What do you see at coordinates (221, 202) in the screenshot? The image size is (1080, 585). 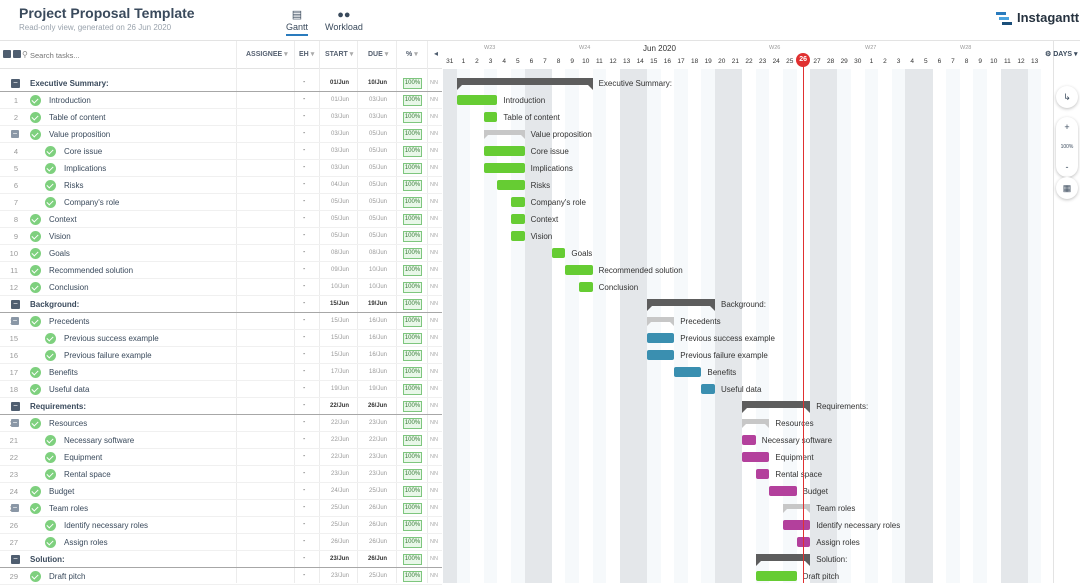 I see `task-row: 7 Company's role - 05/Jun 05/Jun 100% NN` at bounding box center [221, 202].